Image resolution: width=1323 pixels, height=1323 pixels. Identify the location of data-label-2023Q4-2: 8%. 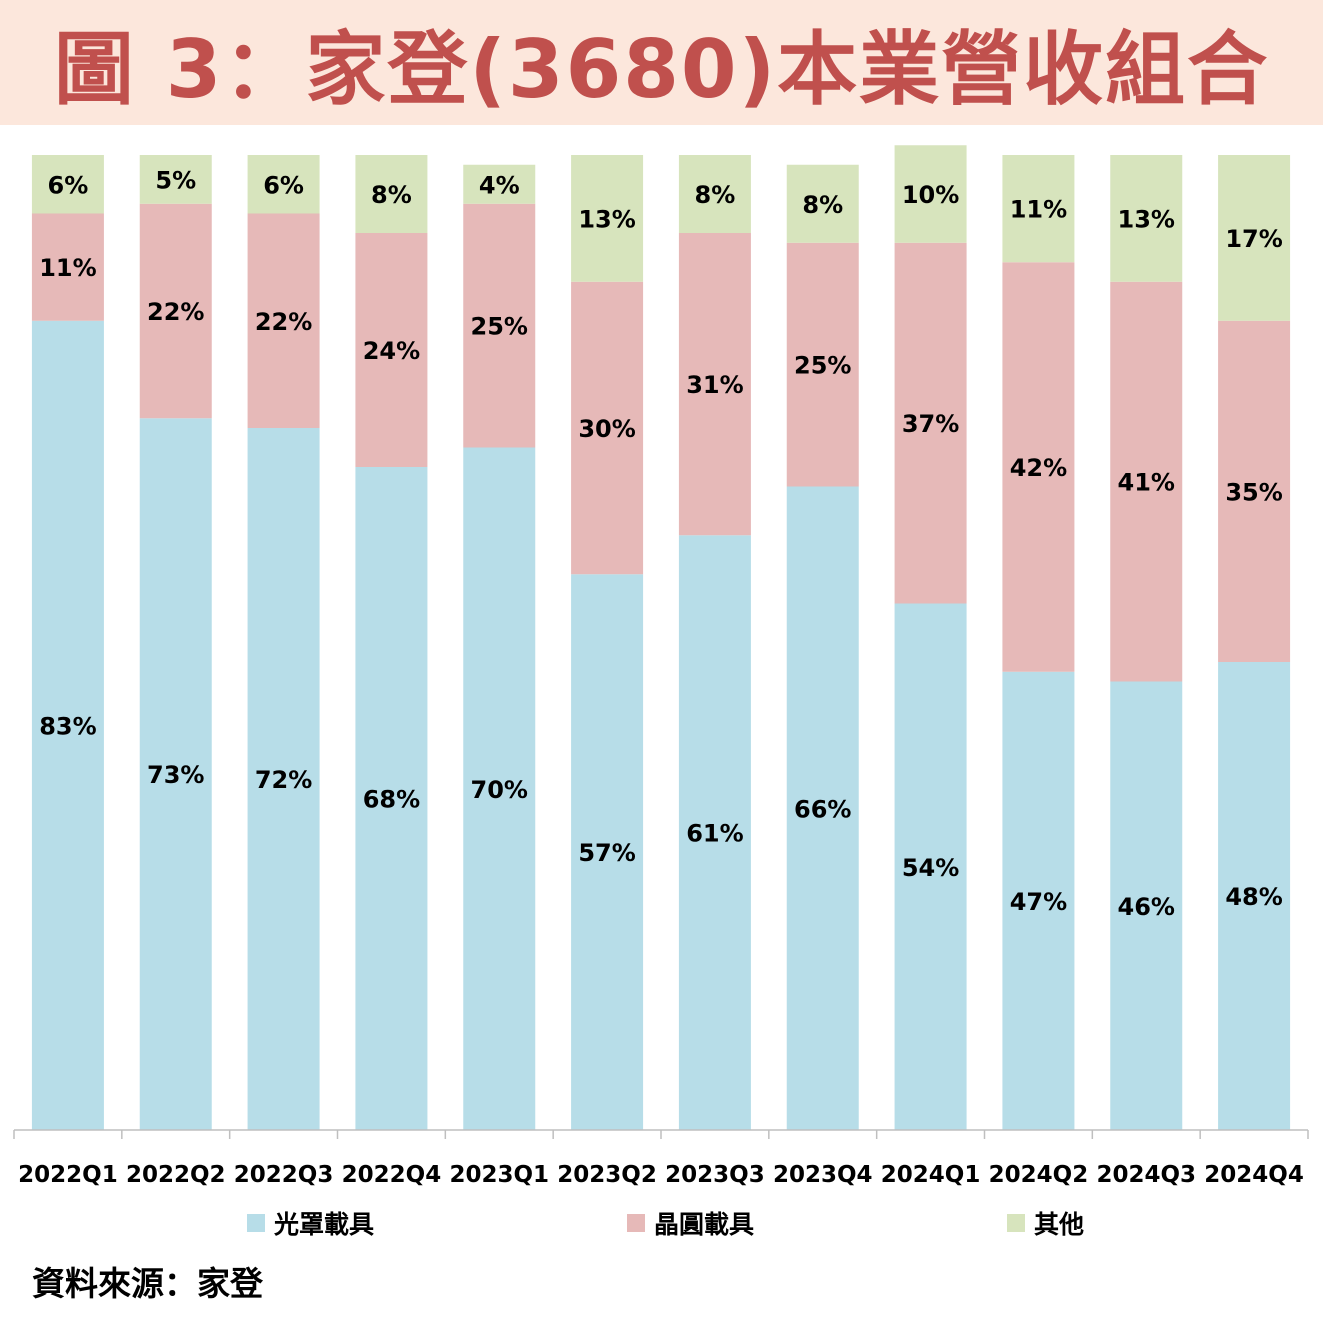
(822, 205).